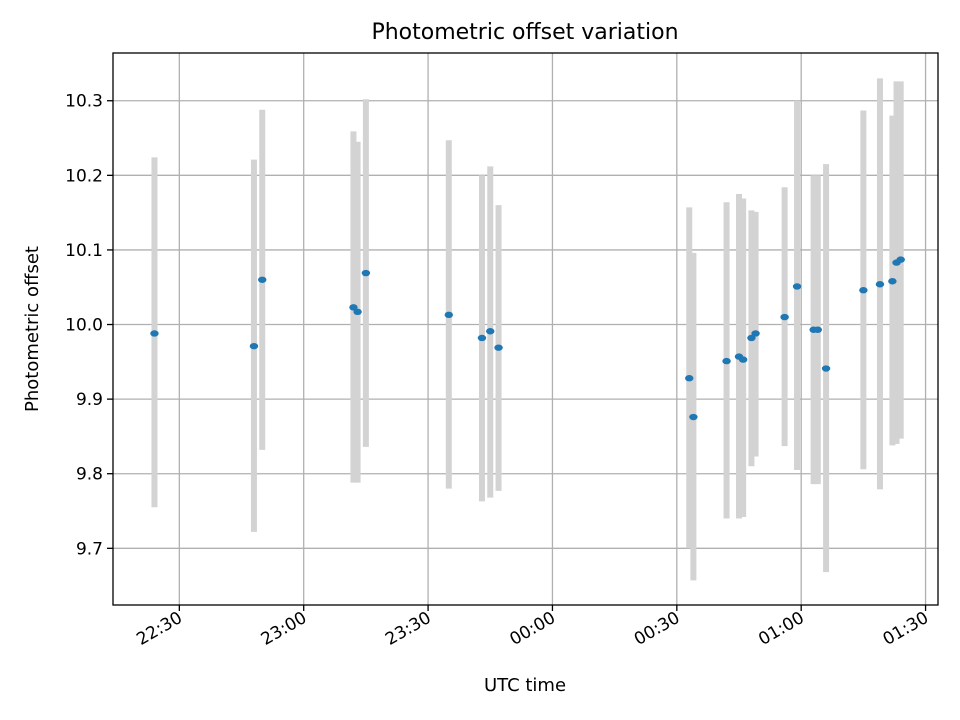 The height and width of the screenshot is (720, 960). I want to click on y-tick-label: 10.0, so click(84, 326).